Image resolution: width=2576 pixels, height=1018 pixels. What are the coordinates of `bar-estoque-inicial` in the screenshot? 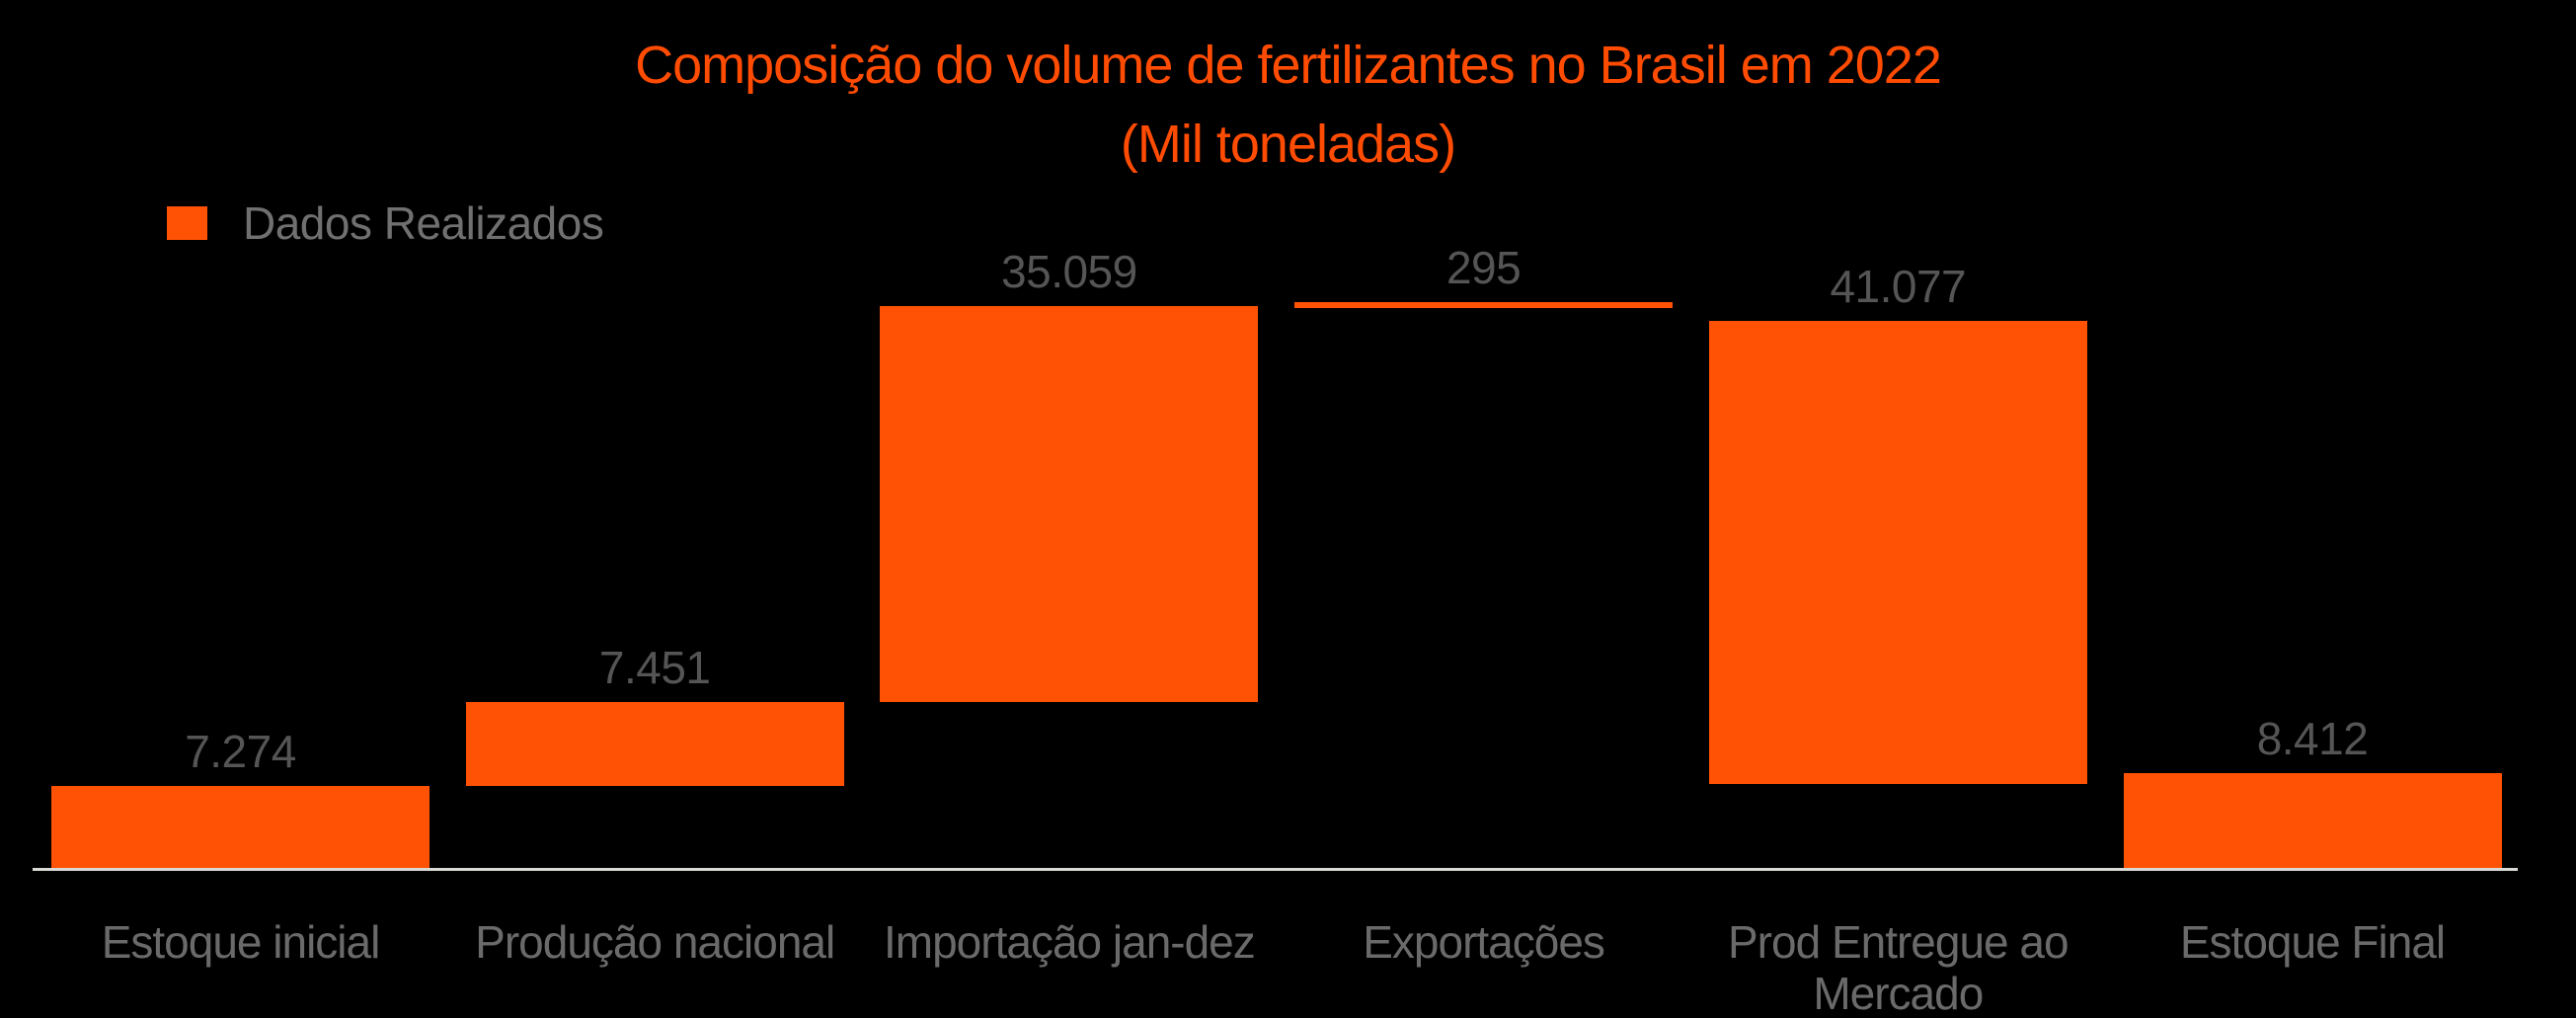 It's located at (240, 826).